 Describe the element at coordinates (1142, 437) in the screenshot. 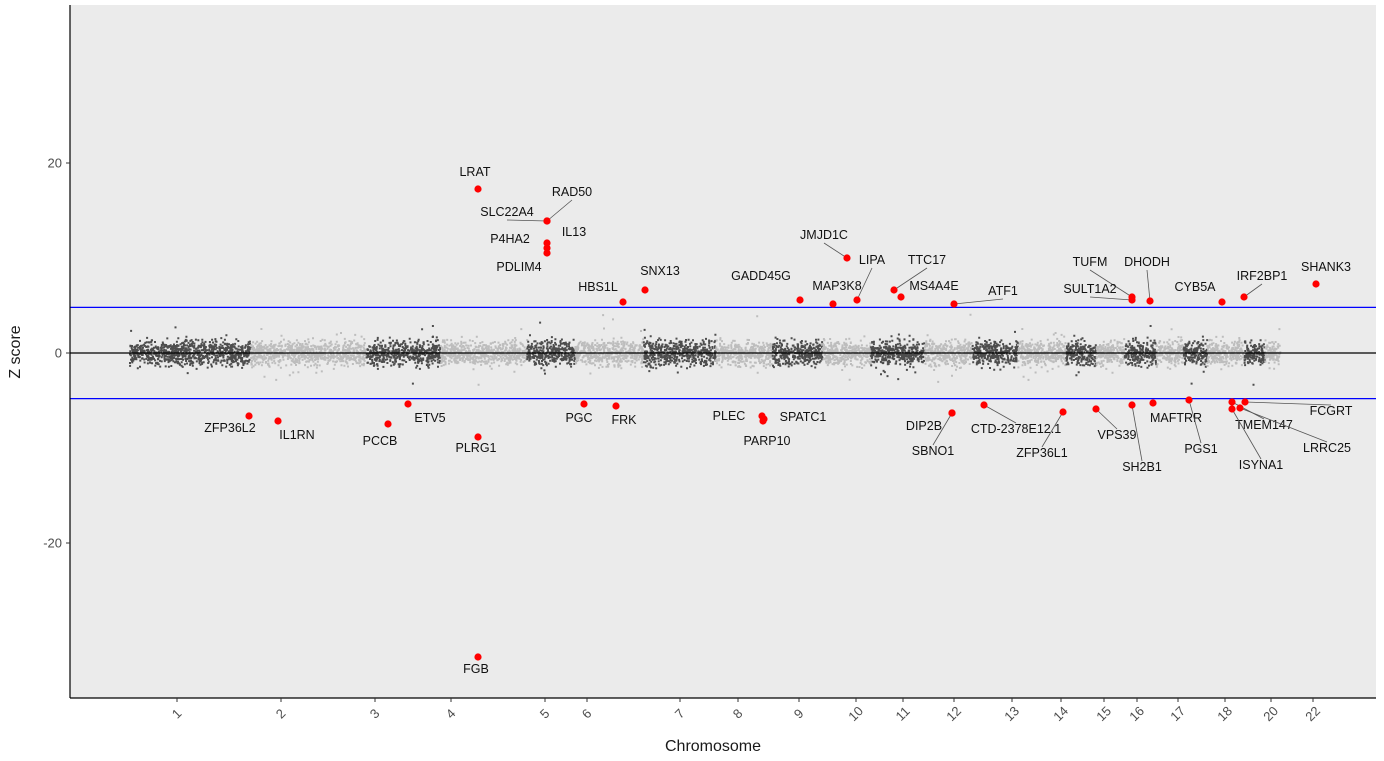

I see `gene-marker-sh2b1: SH2B1` at that location.